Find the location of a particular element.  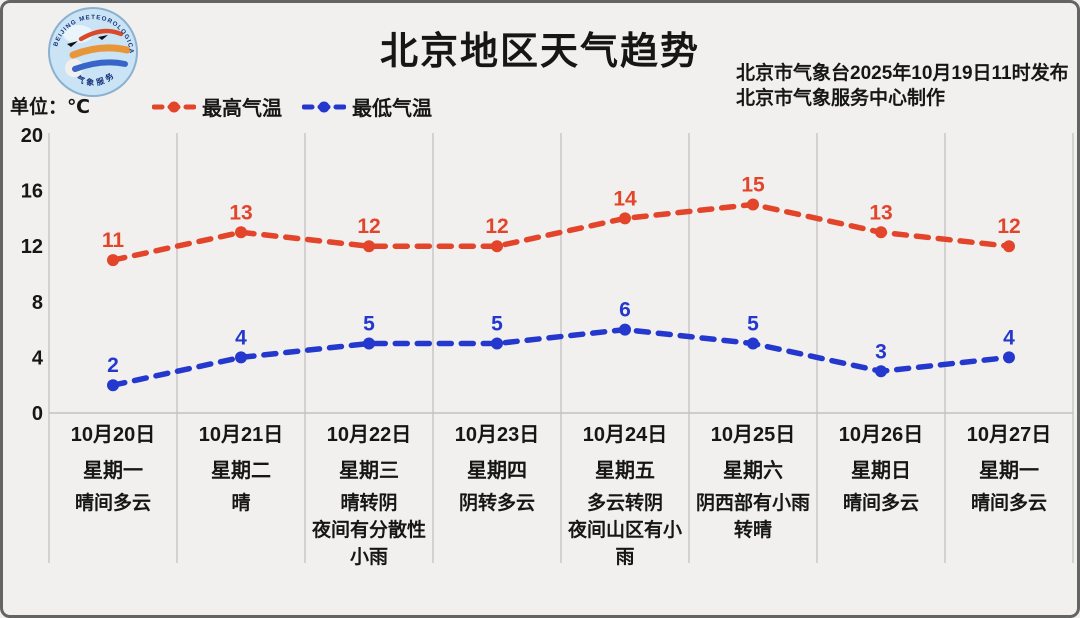

date-label: 10月25日 is located at coordinates (753, 435).